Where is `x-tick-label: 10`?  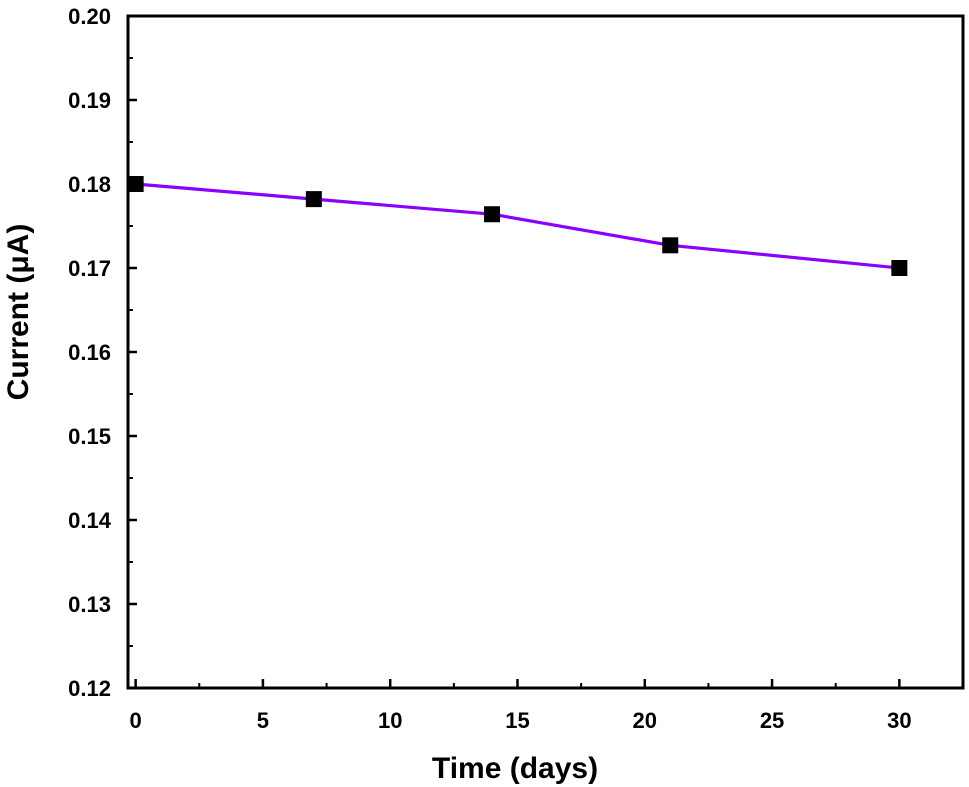 x-tick-label: 10 is located at coordinates (390, 720).